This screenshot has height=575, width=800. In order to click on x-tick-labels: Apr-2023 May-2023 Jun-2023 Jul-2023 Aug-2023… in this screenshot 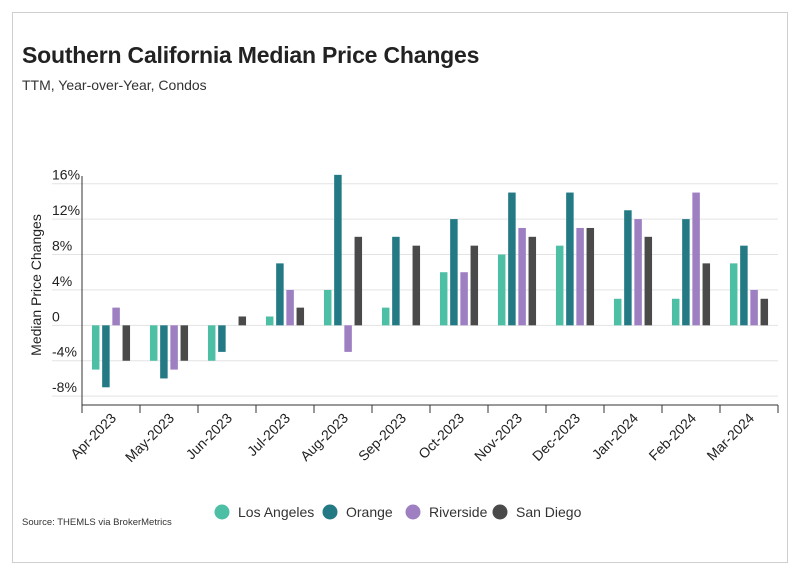, I will do `click(412, 437)`.